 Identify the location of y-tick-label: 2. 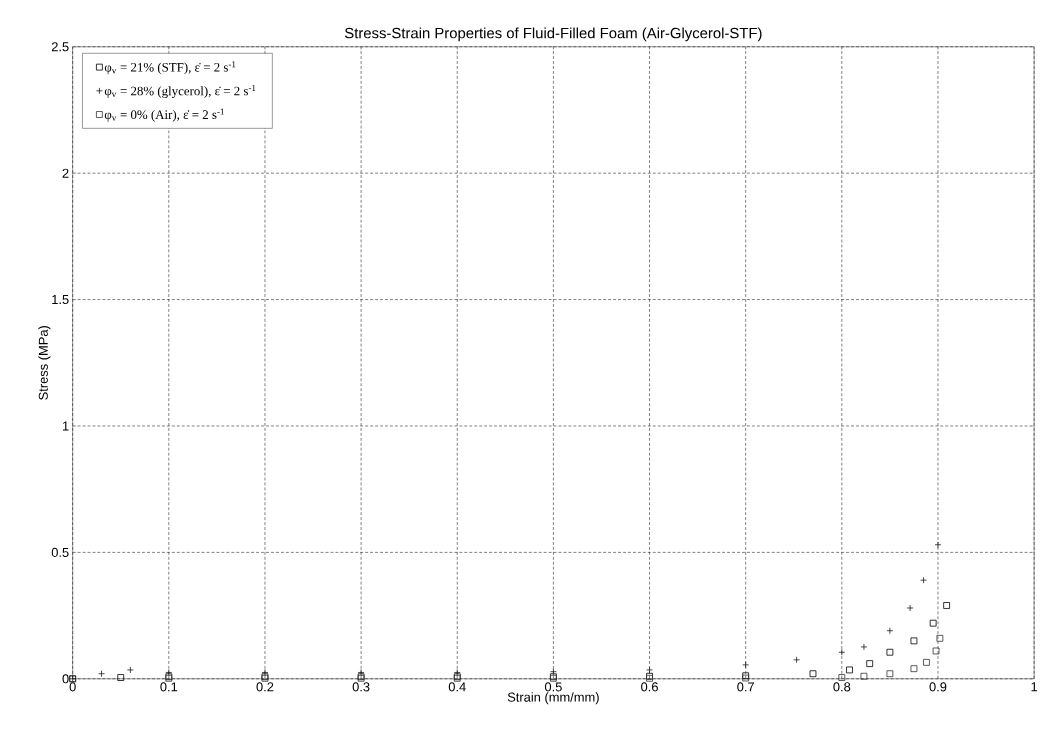
(65, 173).